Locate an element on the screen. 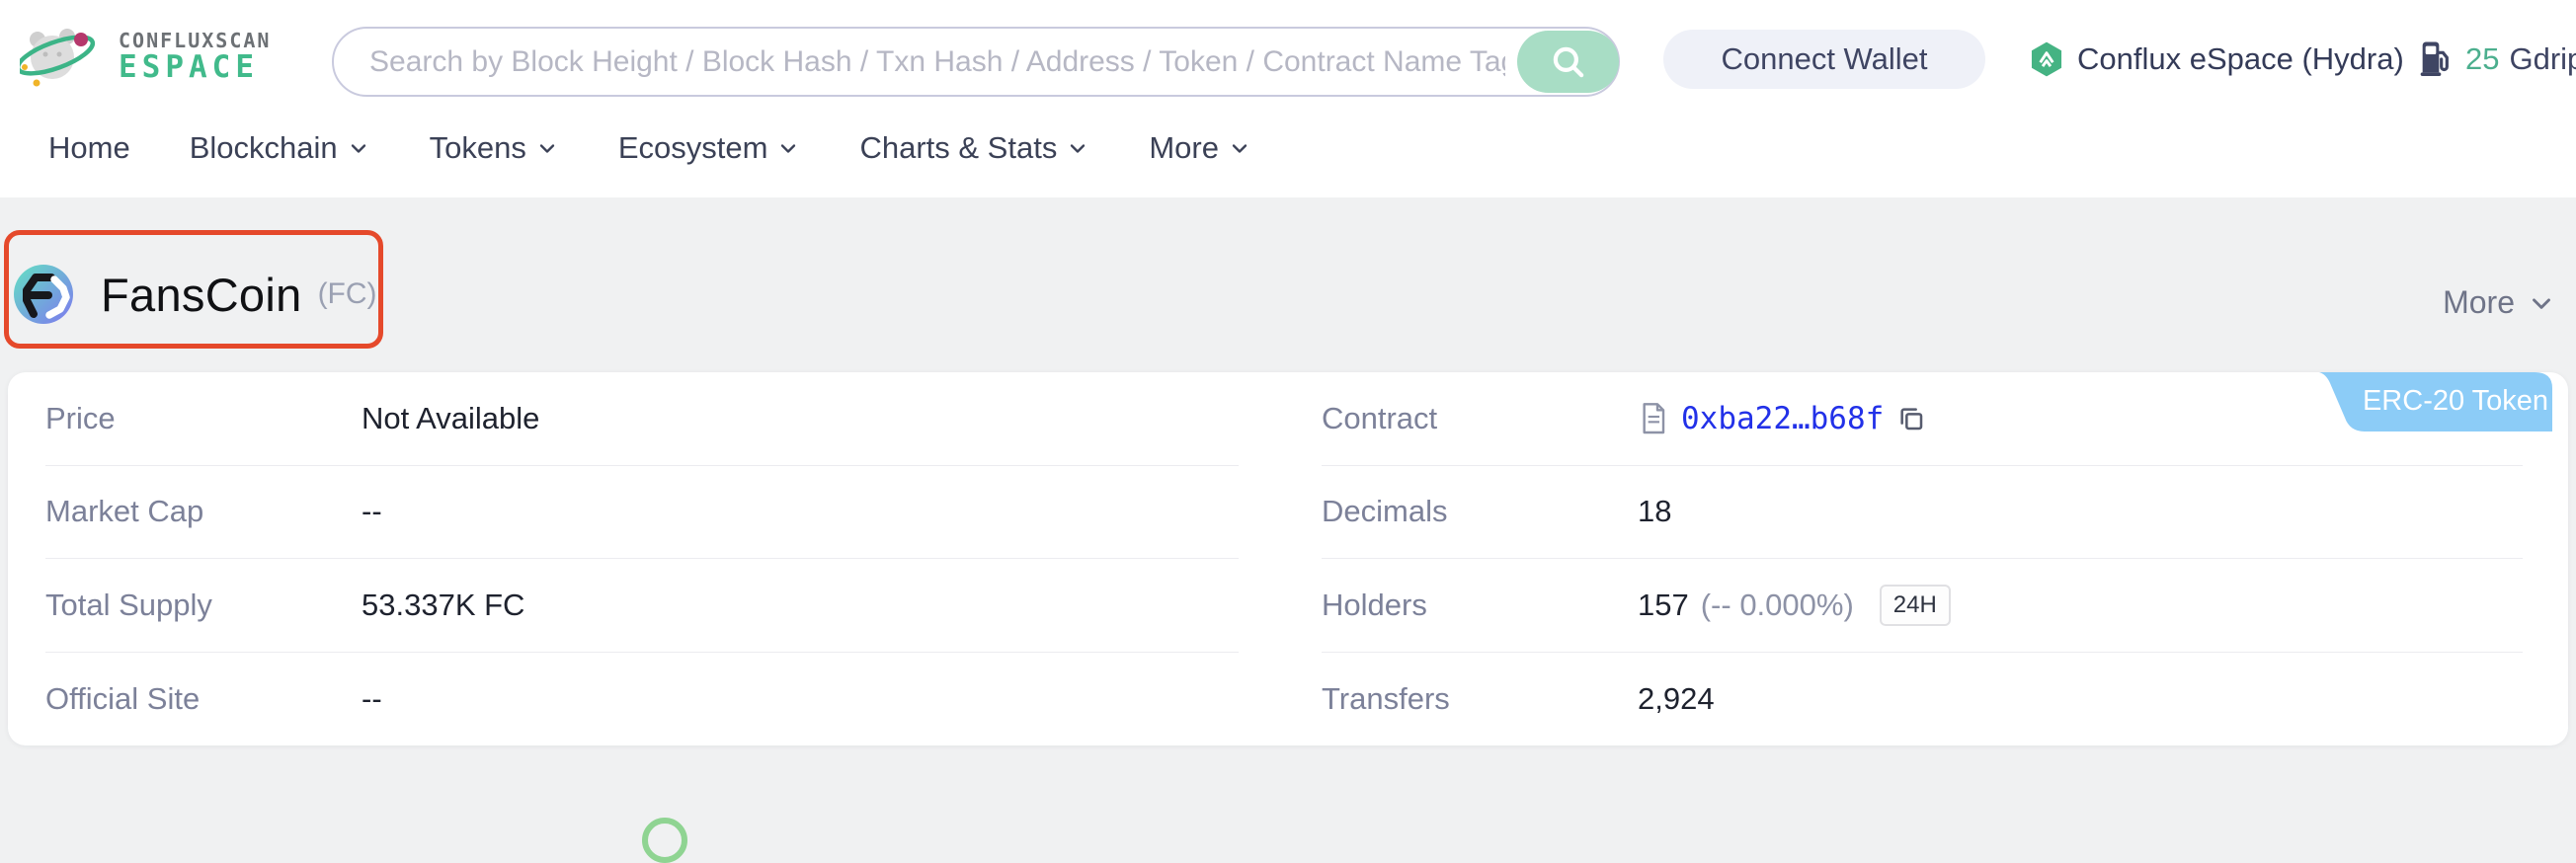  row-label: Holders is located at coordinates (1374, 604).